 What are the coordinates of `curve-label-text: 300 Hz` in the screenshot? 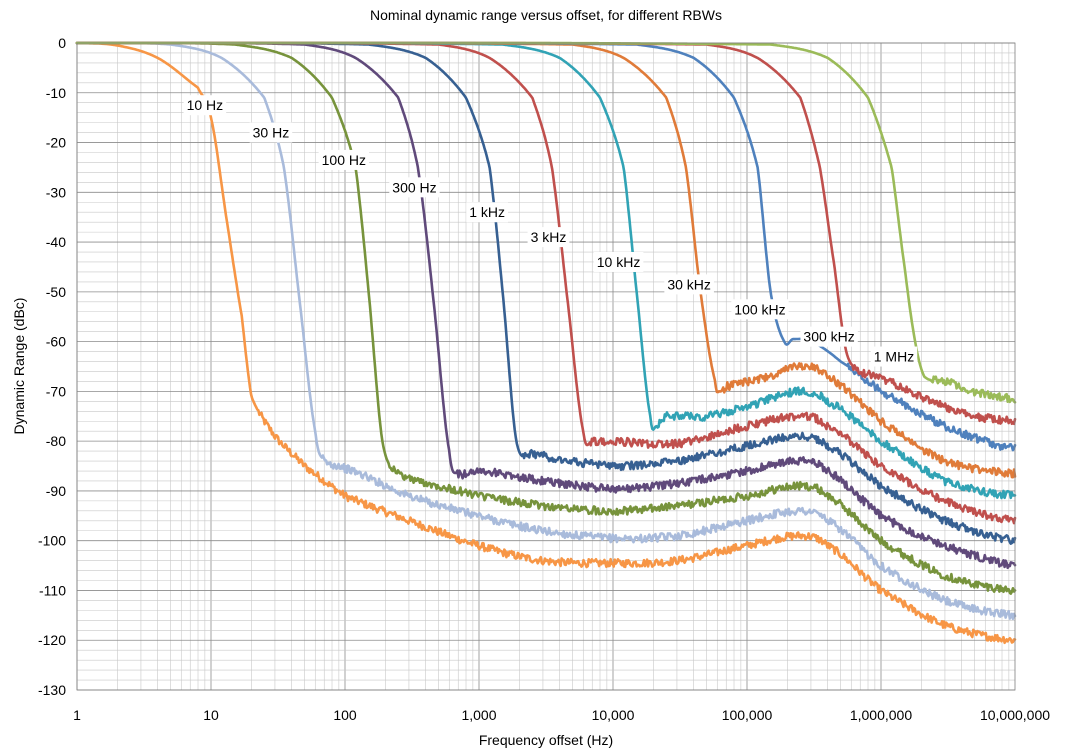 It's located at (414, 187).